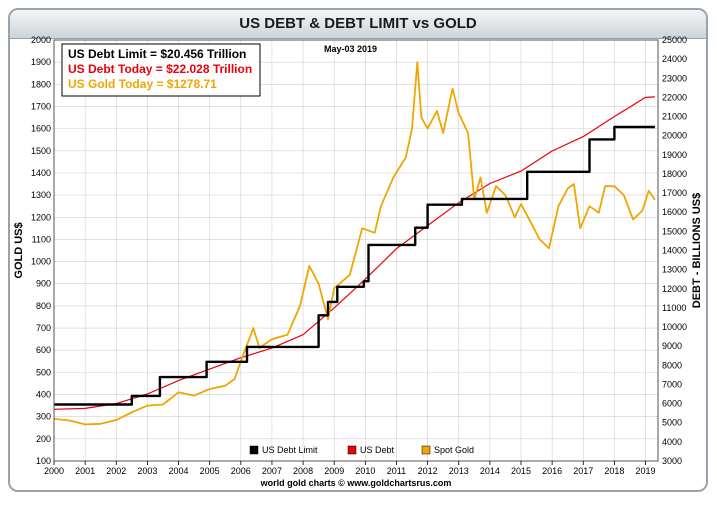 This screenshot has height=506, width=717. I want to click on y-right-tick-label: 13000, so click(674, 270).